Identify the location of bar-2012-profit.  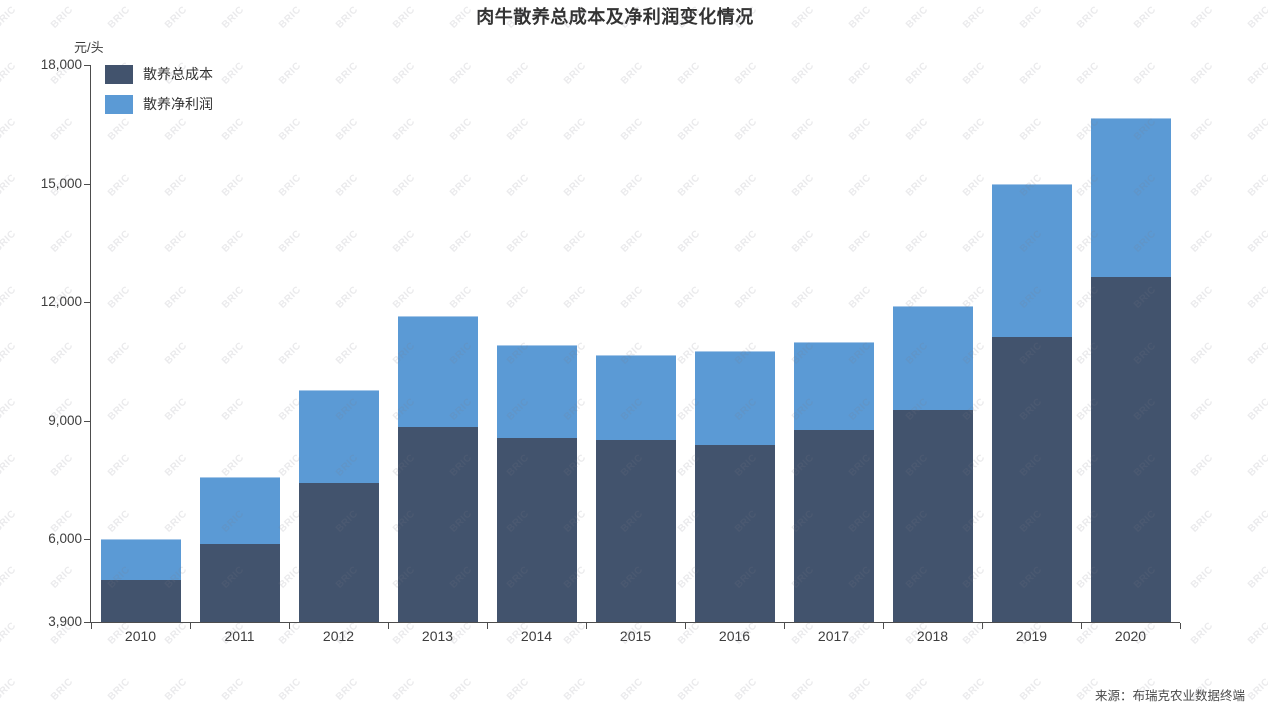
(338, 436).